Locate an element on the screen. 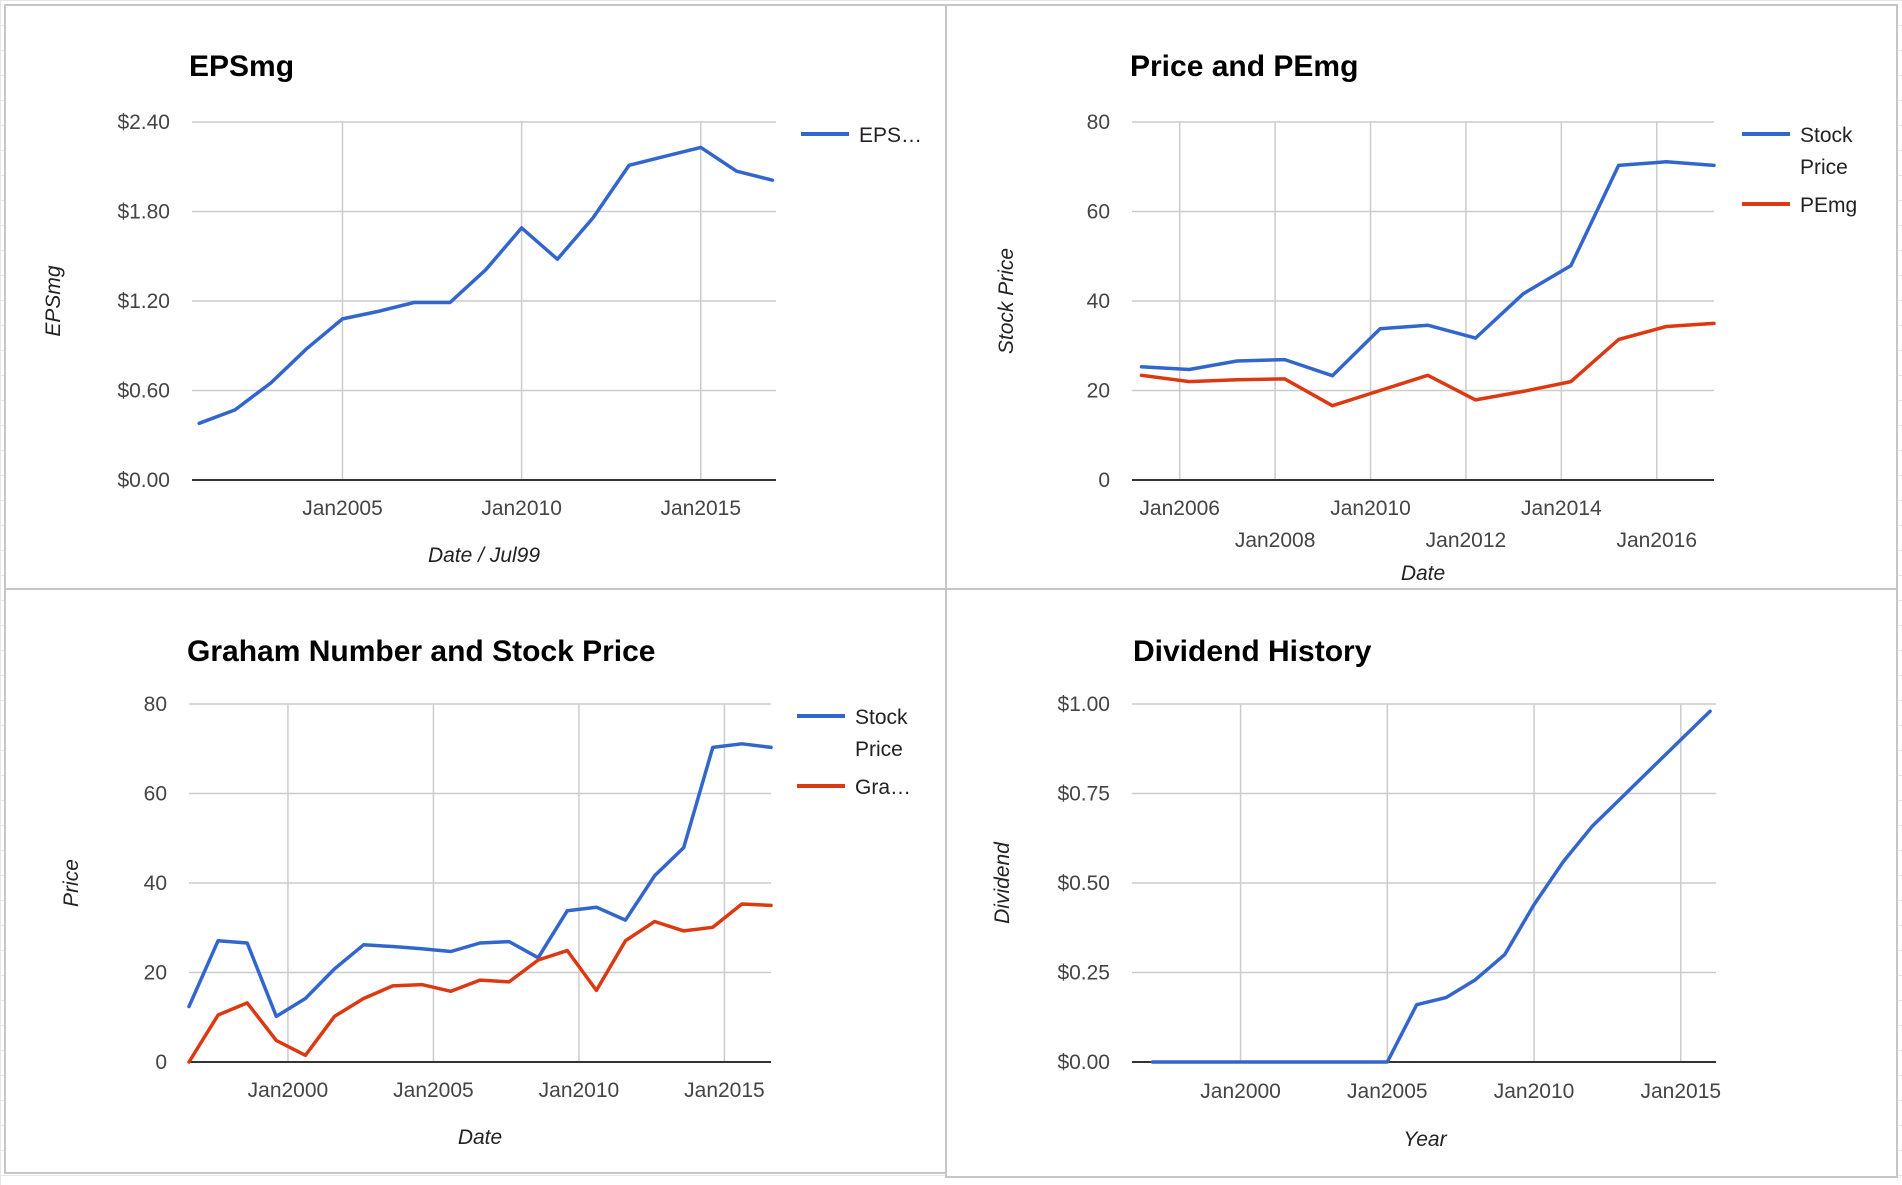 The image size is (1902, 1185). y-tick-label: $1.80 is located at coordinates (143, 212).